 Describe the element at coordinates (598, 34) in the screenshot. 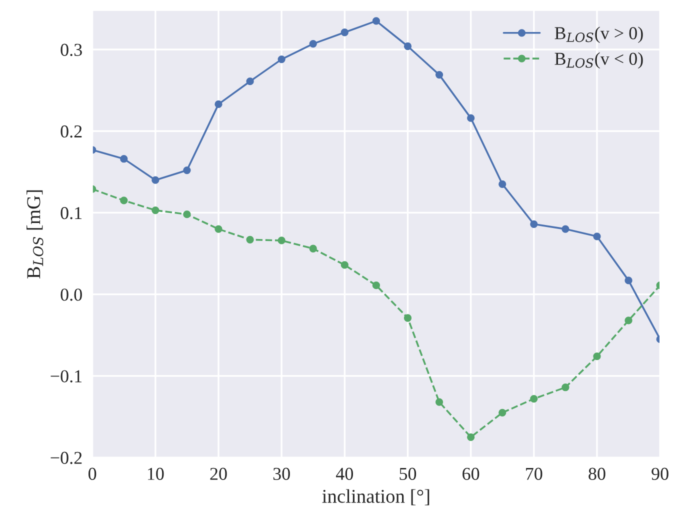

I see `legend-label: B$_{LOS}$(v > 0)` at that location.